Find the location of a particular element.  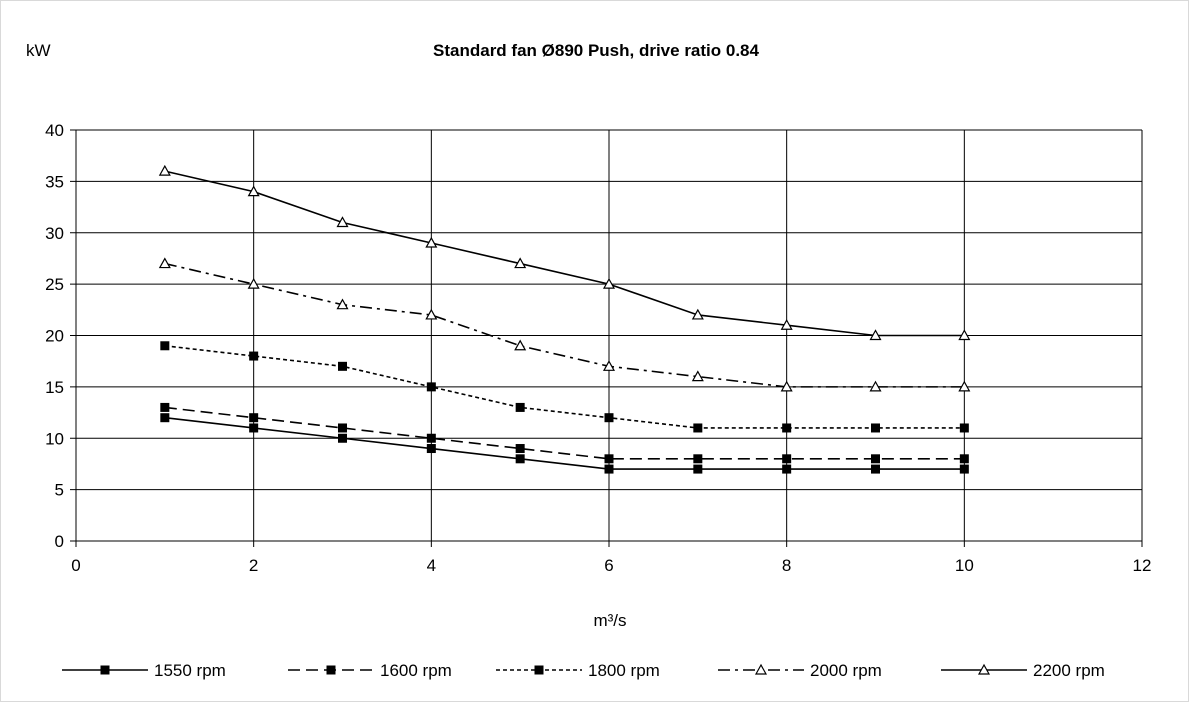

series-1600-rpm is located at coordinates (564, 433).